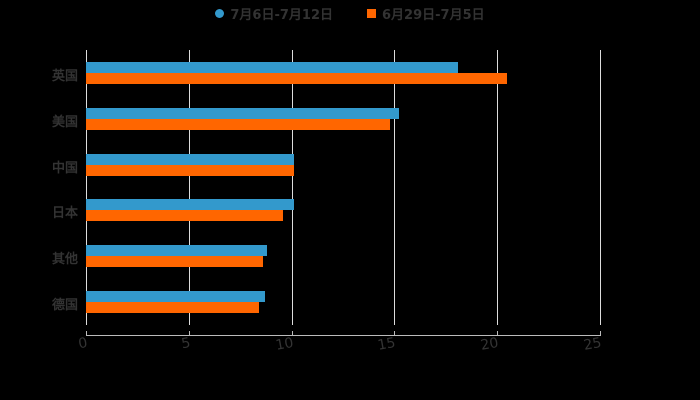 The image size is (700, 400). I want to click on legend-label: 6月29日-7月5日, so click(433, 15).